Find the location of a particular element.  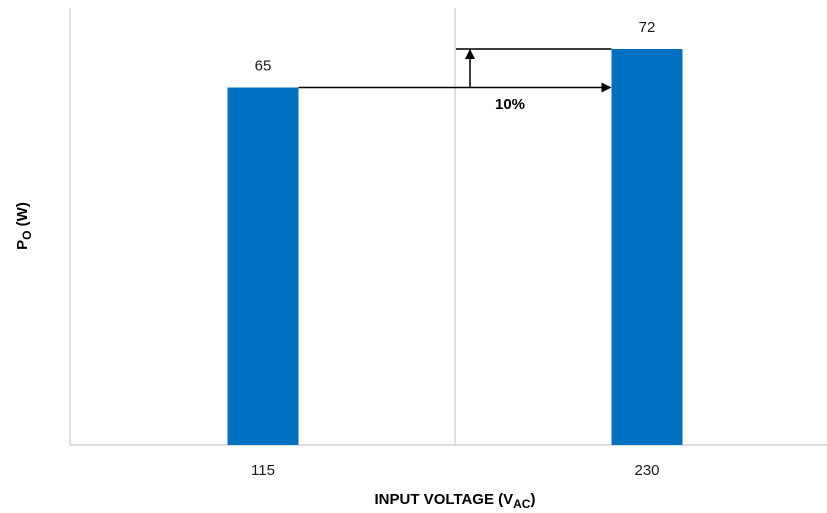

percent-increase-label: 10% is located at coordinates (510, 104).